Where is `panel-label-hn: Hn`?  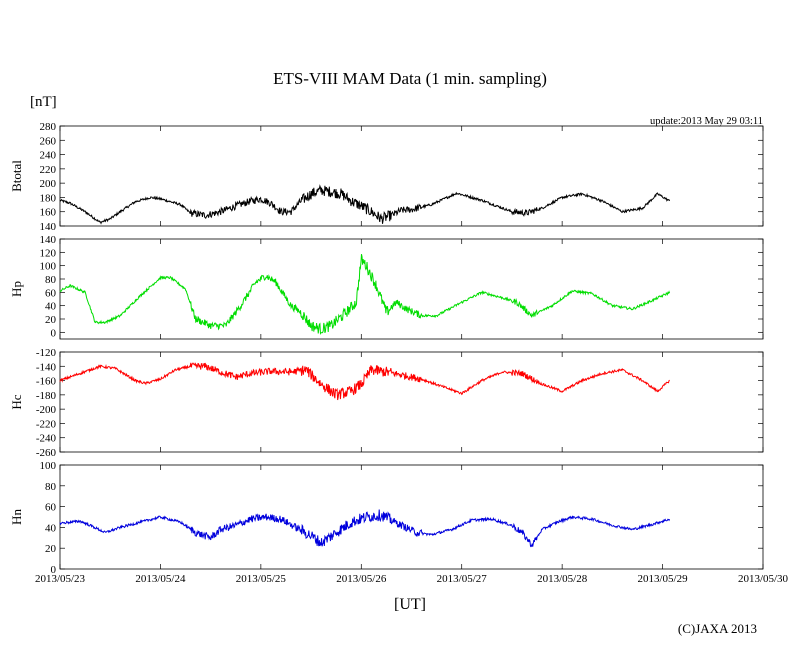
panel-label-hn: Hn is located at coordinates (16, 517).